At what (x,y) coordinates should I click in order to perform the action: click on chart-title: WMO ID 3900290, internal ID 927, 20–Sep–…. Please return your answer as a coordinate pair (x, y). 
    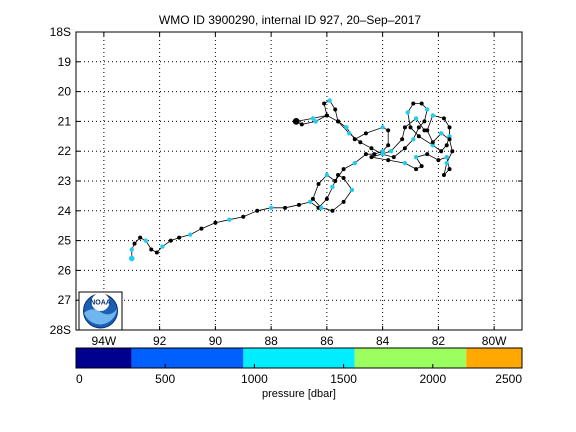
    Looking at the image, I should click on (290, 20).